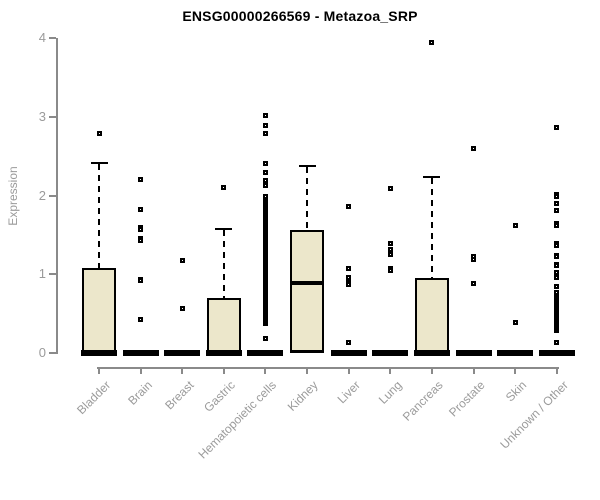 The height and width of the screenshot is (500, 600). What do you see at coordinates (237, 420) in the screenshot?
I see `x-axis-label-hematopoietic-cells: Hematopoietic cells` at bounding box center [237, 420].